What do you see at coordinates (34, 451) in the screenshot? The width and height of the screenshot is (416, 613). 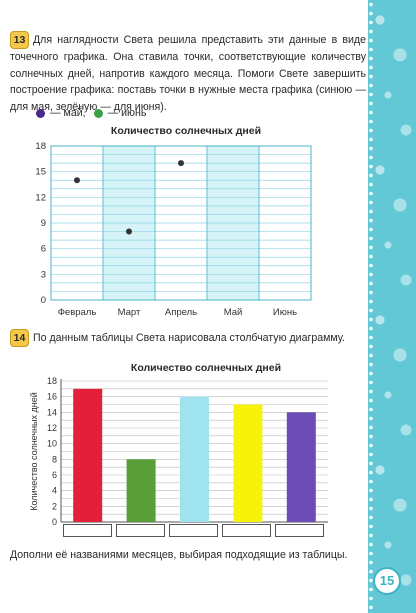 I see `bar-y-axis-label: Количество солнечных дней` at bounding box center [34, 451].